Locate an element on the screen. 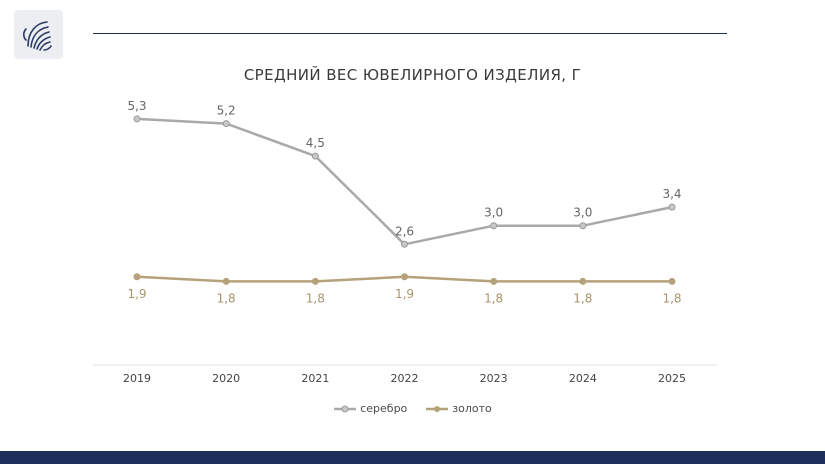  data-label-silver: 2,6 is located at coordinates (404, 231).